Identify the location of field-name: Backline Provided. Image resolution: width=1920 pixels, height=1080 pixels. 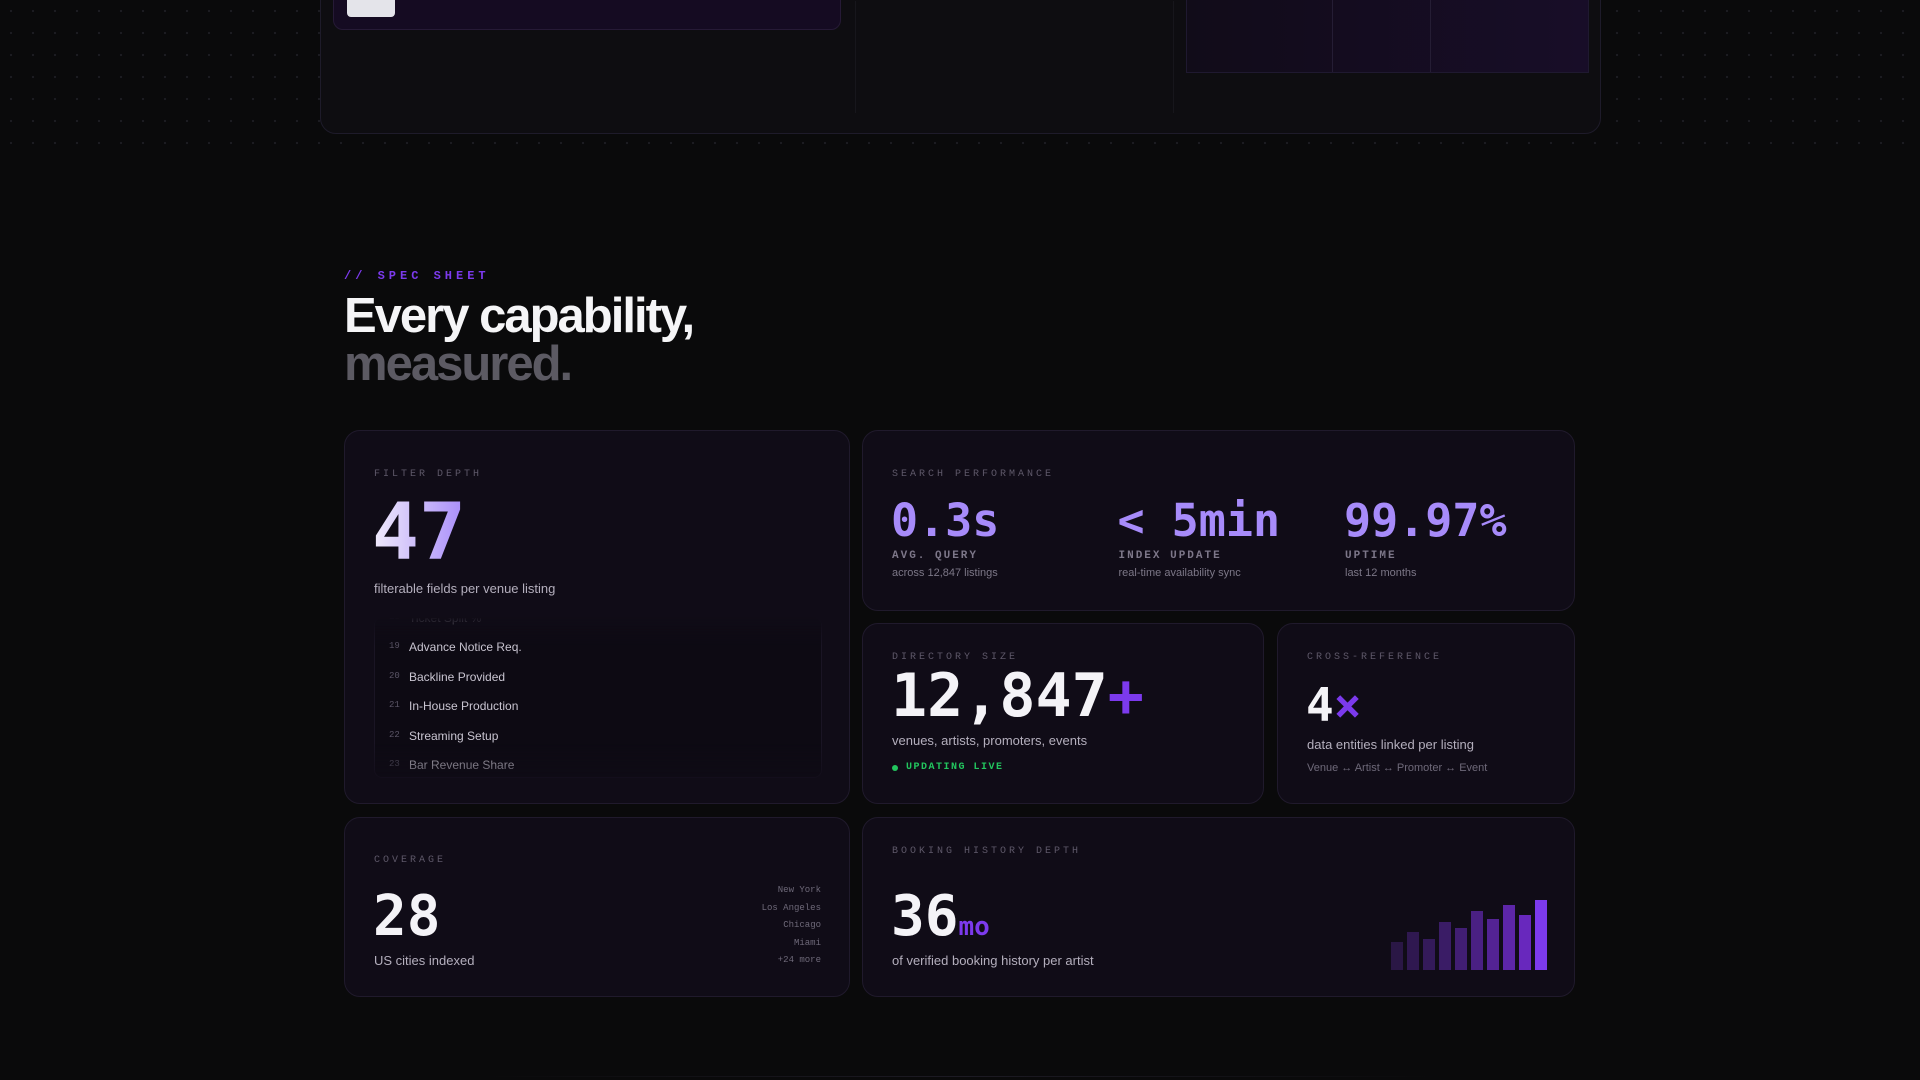
(457, 676).